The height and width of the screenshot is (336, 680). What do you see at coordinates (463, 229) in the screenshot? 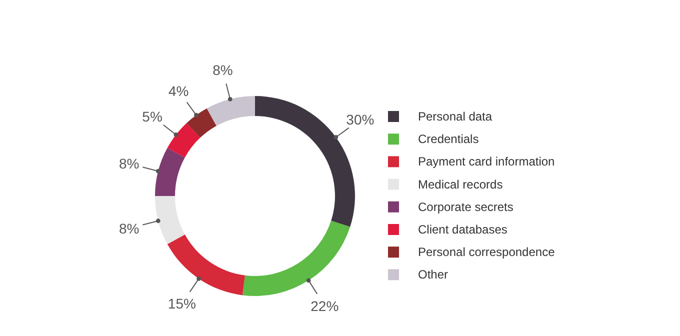
I see `legend-label: Client databases` at bounding box center [463, 229].